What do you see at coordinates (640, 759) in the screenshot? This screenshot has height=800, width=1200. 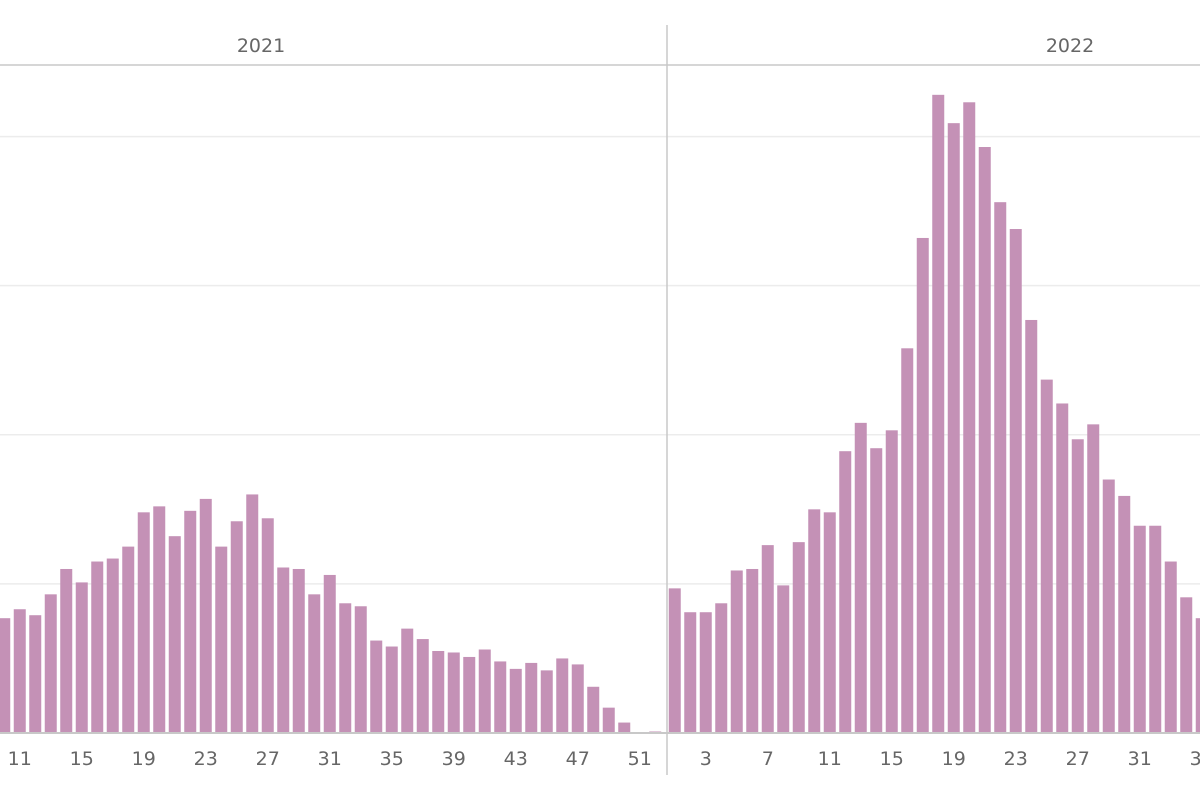 I see `x-tick-2021-51: 51` at bounding box center [640, 759].